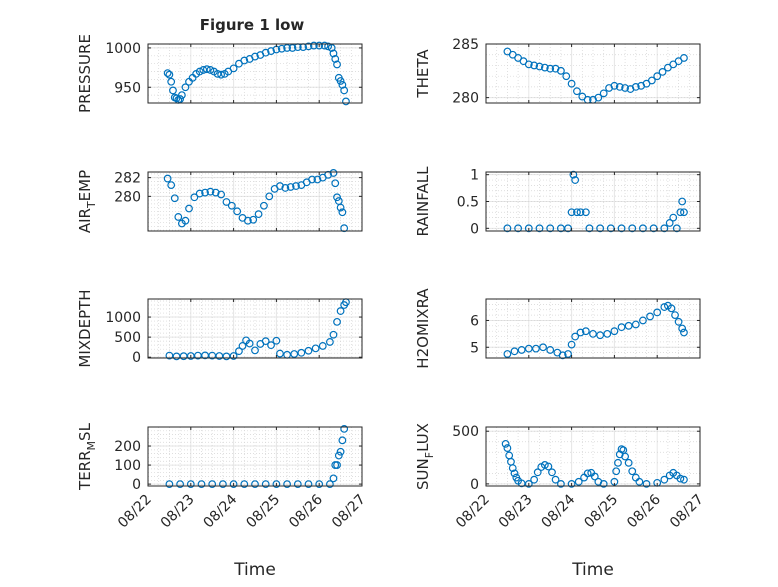  Describe the element at coordinates (474, 348) in the screenshot. I see `y-tick-label: 5` at that location.